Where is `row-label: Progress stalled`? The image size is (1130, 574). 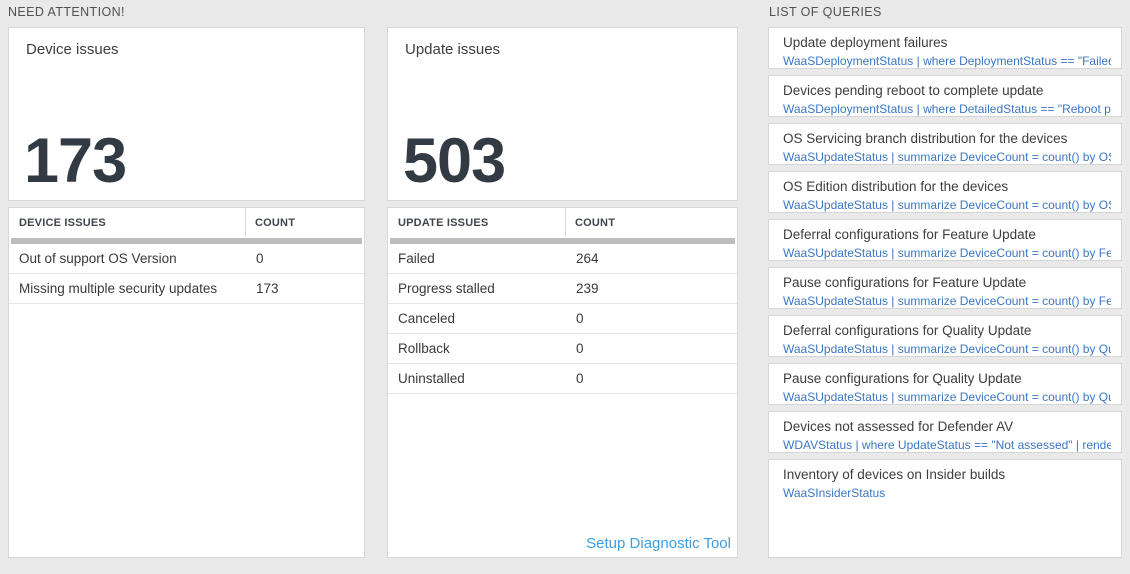 row-label: Progress stalled is located at coordinates (446, 288).